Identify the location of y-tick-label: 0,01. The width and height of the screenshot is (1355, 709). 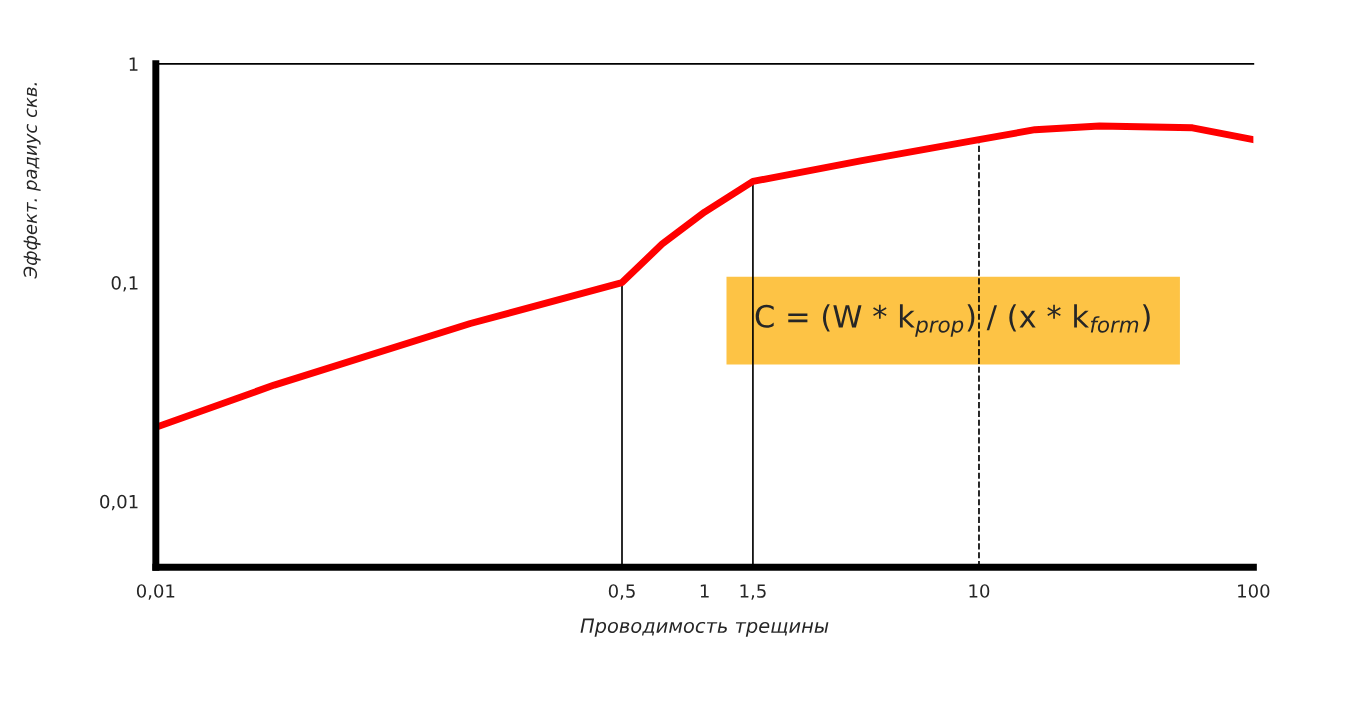
(119, 502).